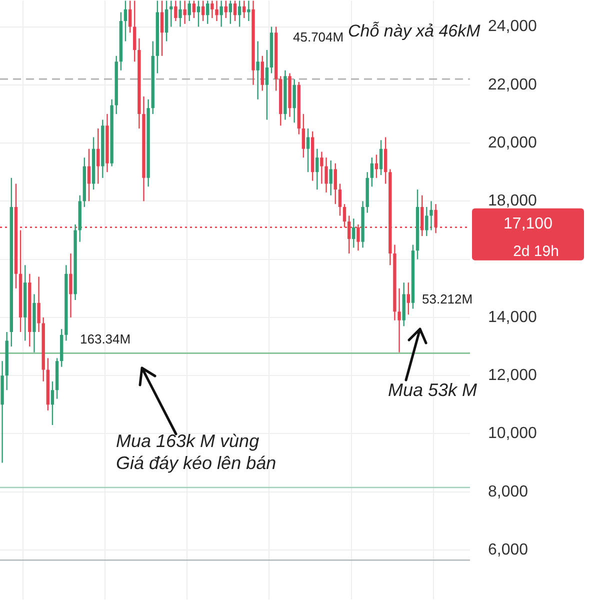  I want to click on y-tick-label: 20,000, so click(513, 143).